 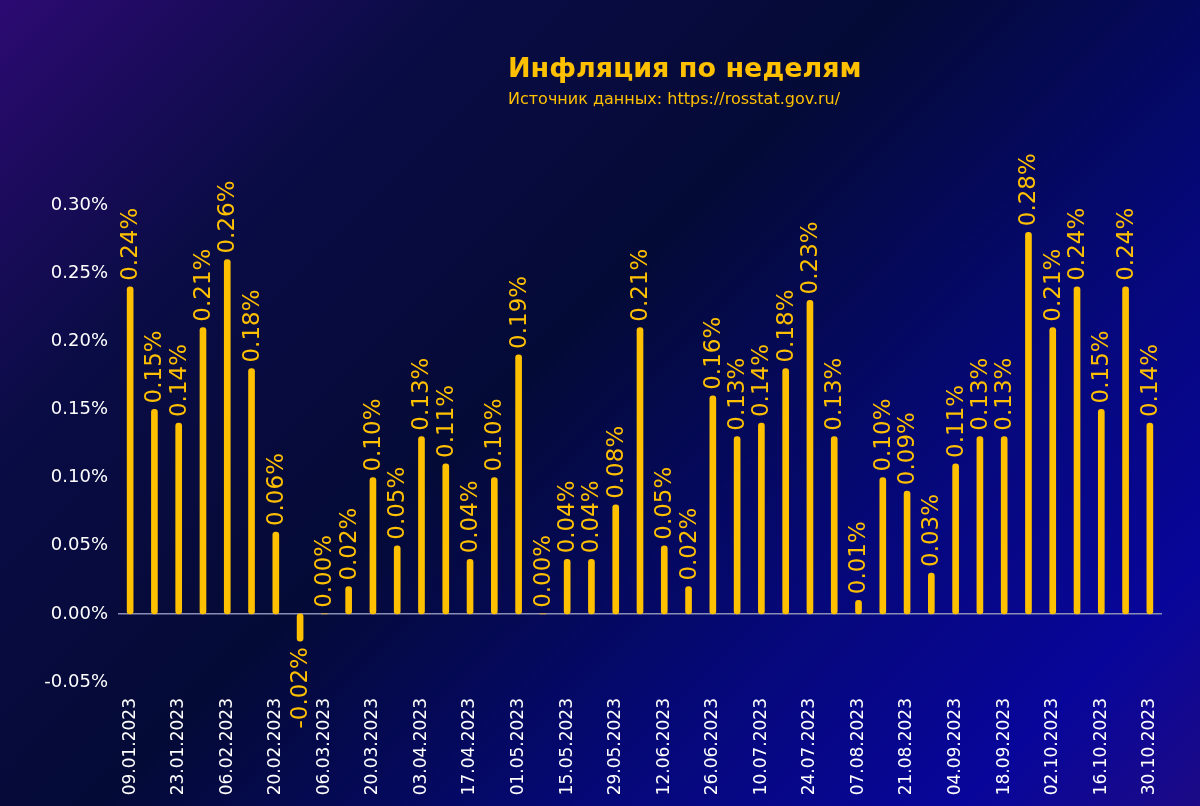 What do you see at coordinates (299, 688) in the screenshot?
I see `data-label: -0.02%` at bounding box center [299, 688].